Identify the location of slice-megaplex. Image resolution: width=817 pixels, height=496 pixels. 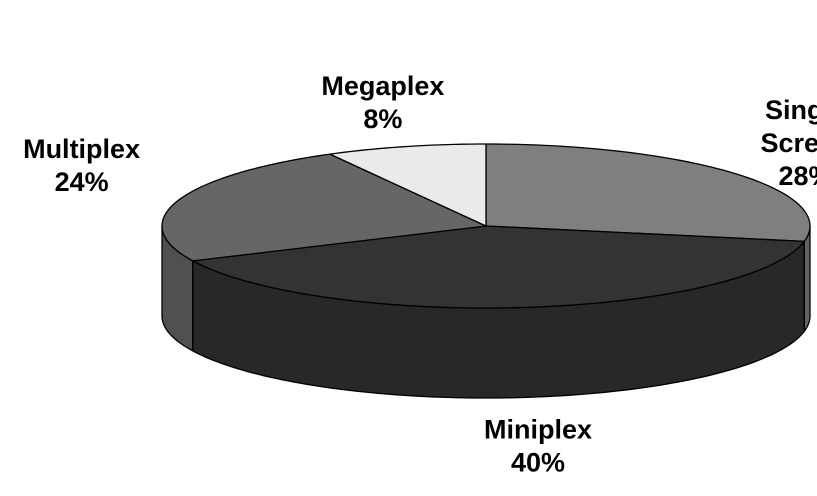
(408, 185).